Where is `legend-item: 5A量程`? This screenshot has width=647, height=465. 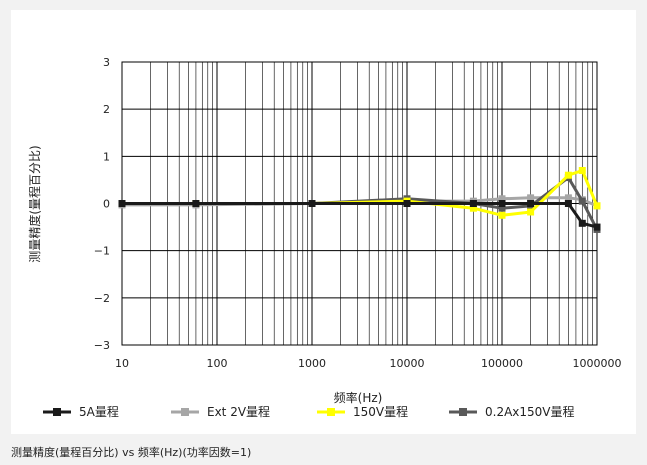
legend-item: 5A量程 is located at coordinates (81, 411).